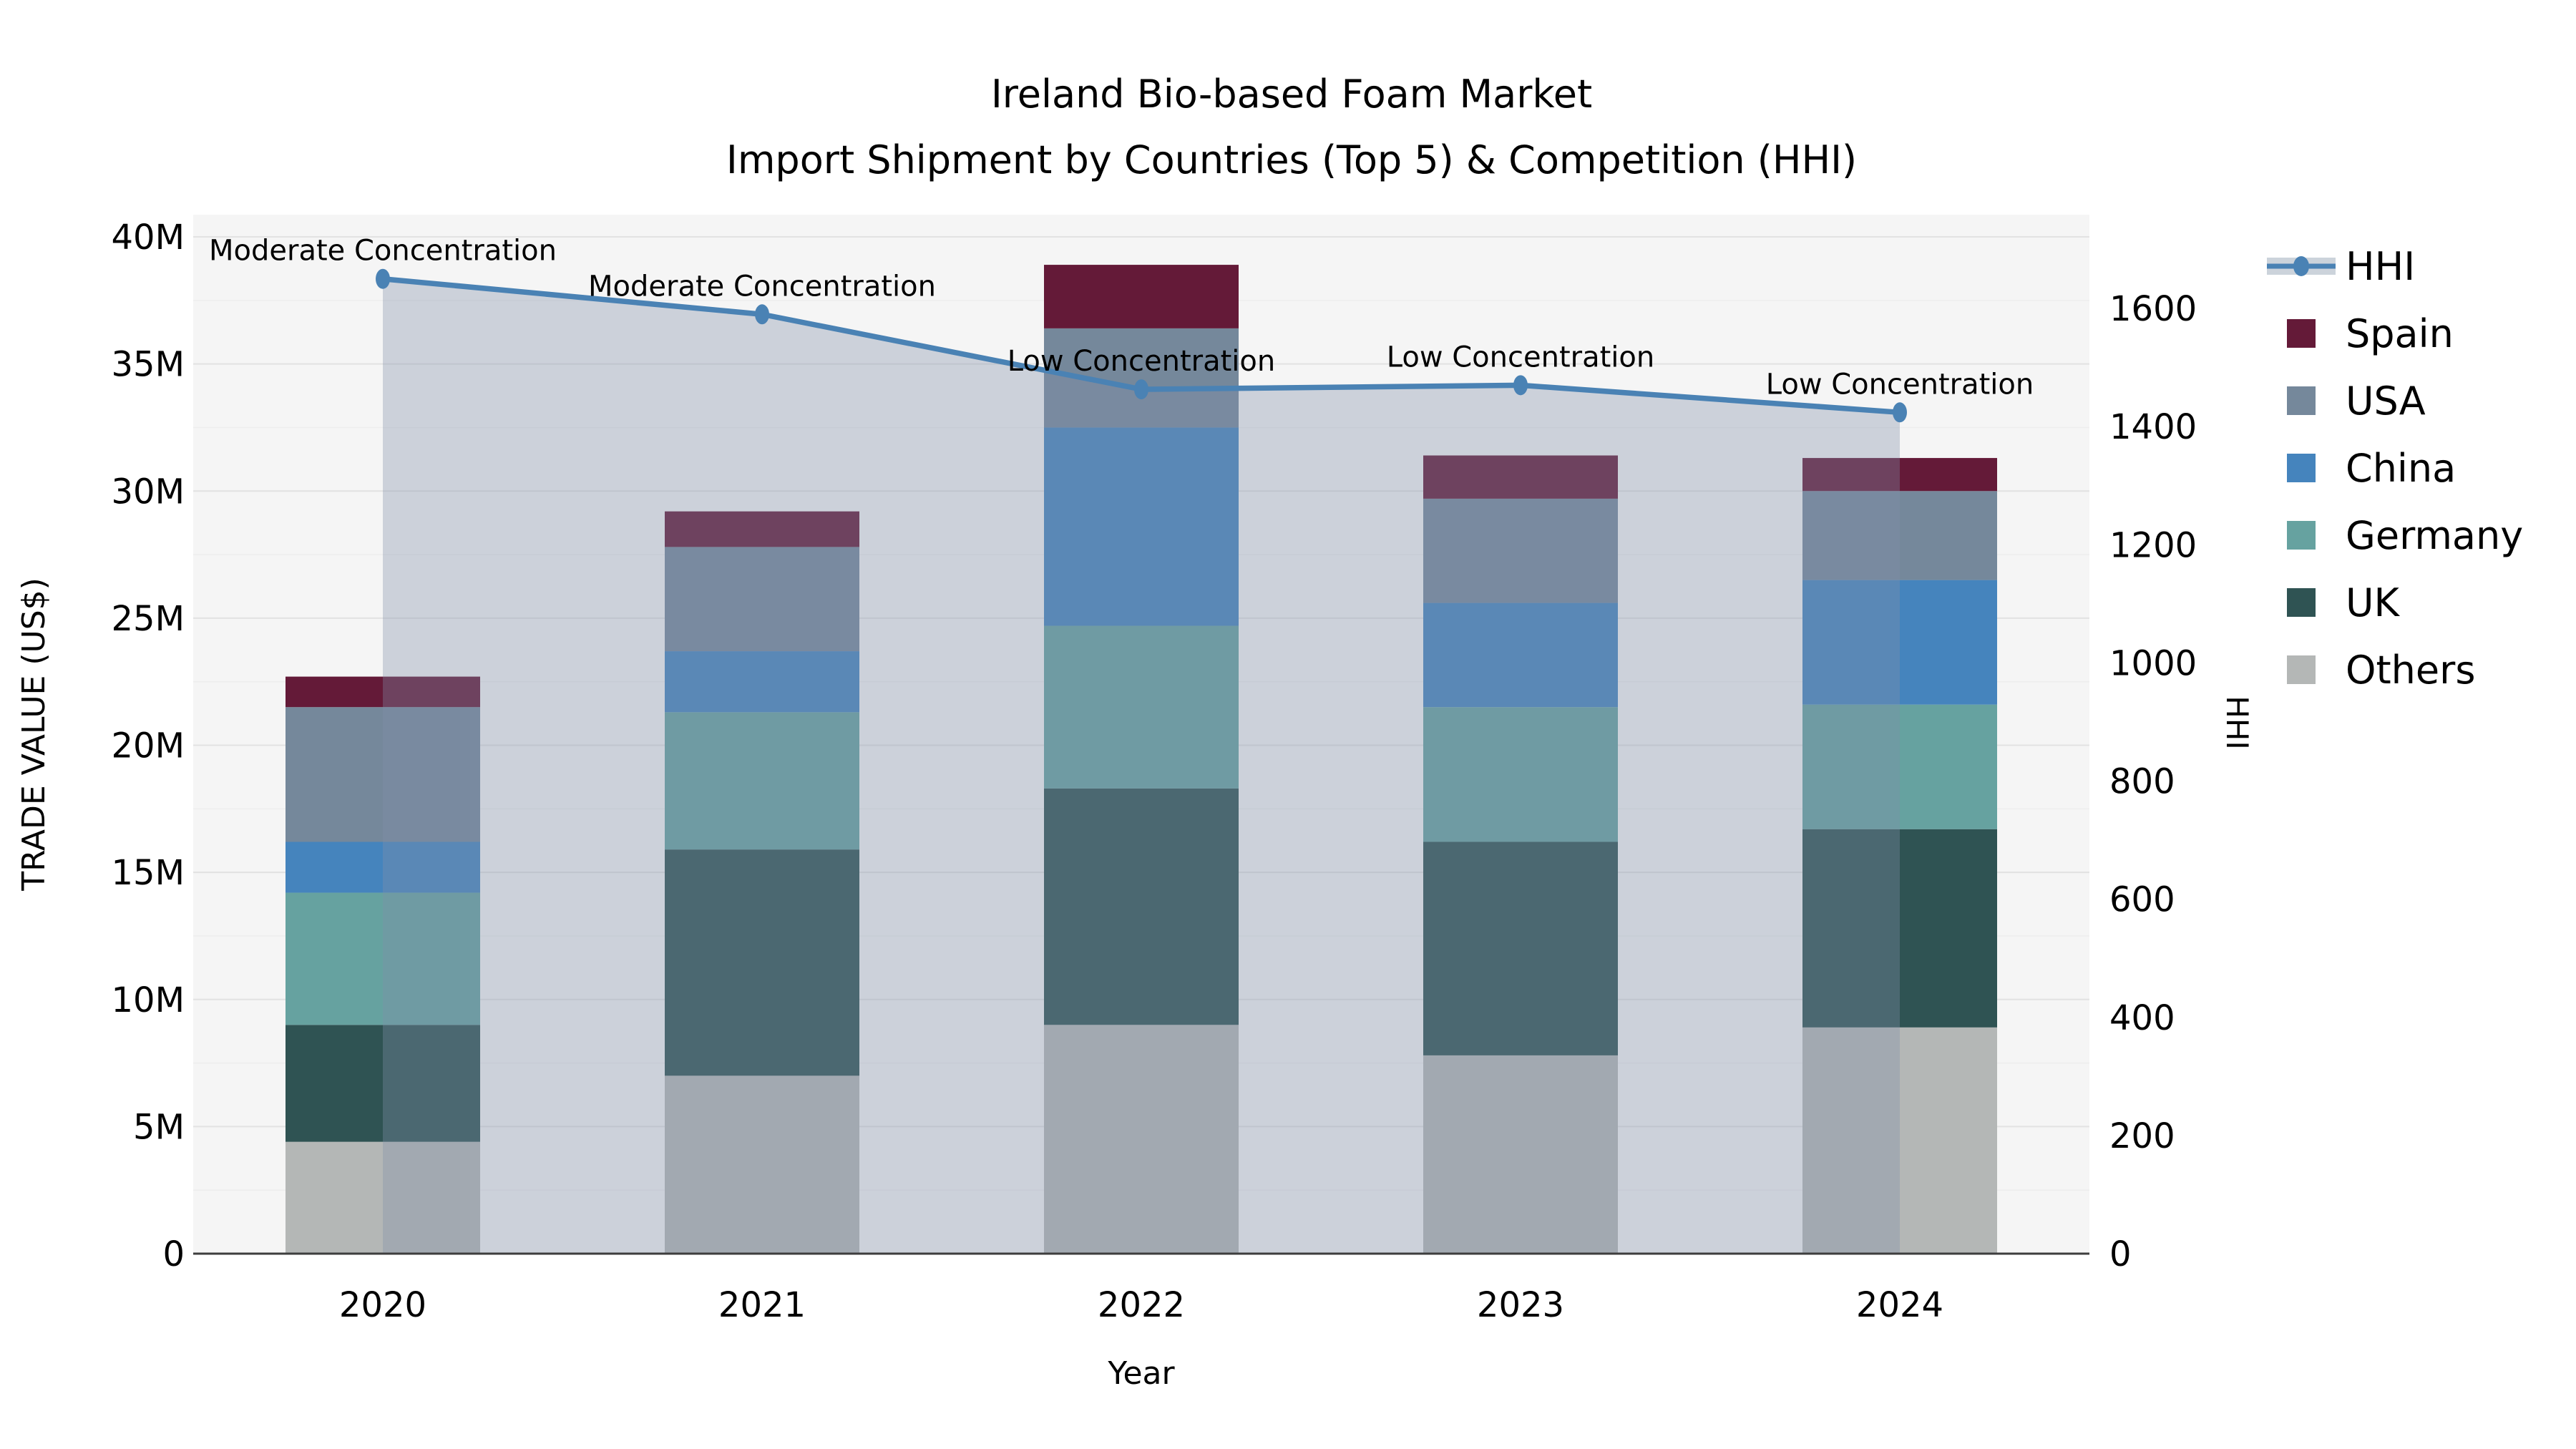 This screenshot has height=1449, width=2576. I want to click on bar-2023, so click(1520, 854).